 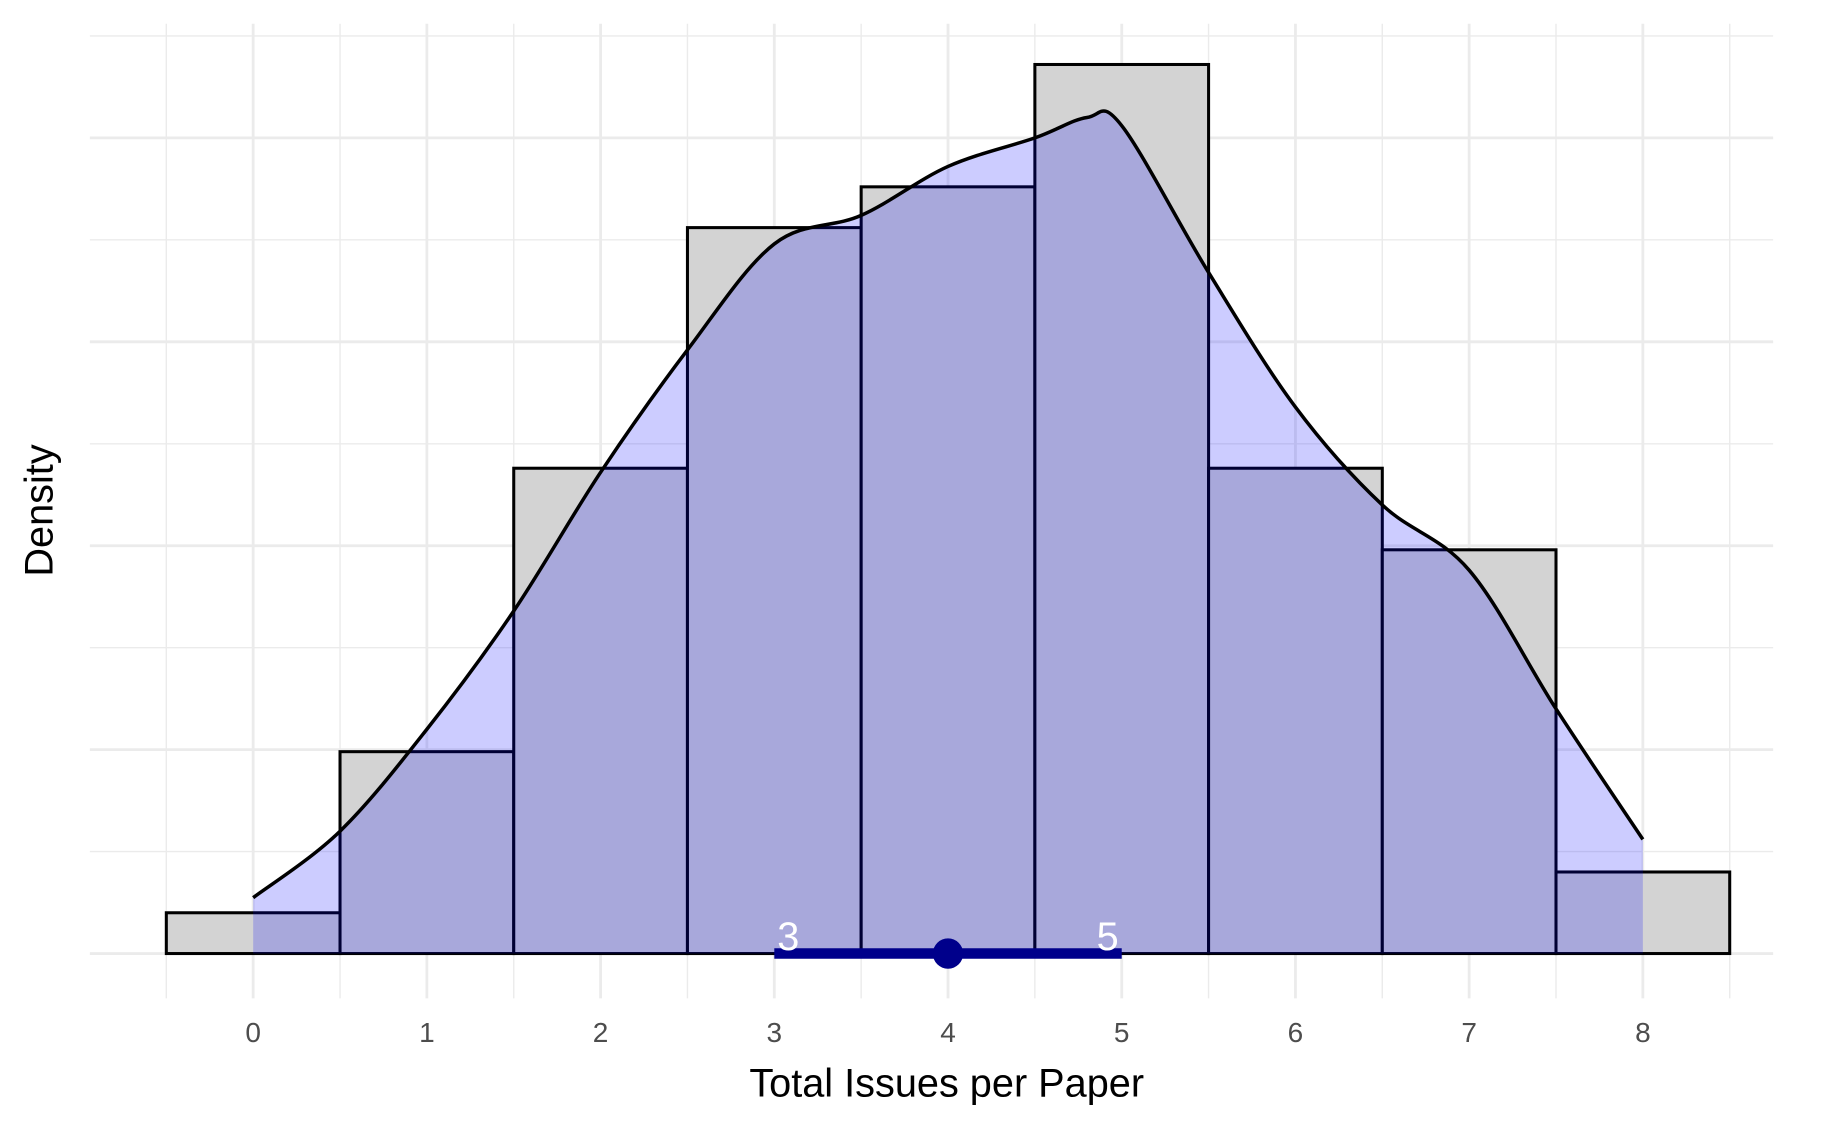 What do you see at coordinates (1108, 937) in the screenshot?
I see `interval-label: 5` at bounding box center [1108, 937].